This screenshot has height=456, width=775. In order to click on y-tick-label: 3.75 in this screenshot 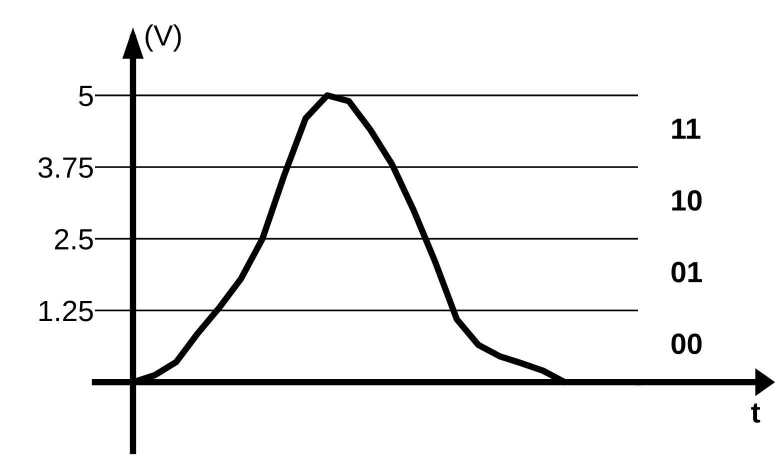, I will do `click(65, 167)`.